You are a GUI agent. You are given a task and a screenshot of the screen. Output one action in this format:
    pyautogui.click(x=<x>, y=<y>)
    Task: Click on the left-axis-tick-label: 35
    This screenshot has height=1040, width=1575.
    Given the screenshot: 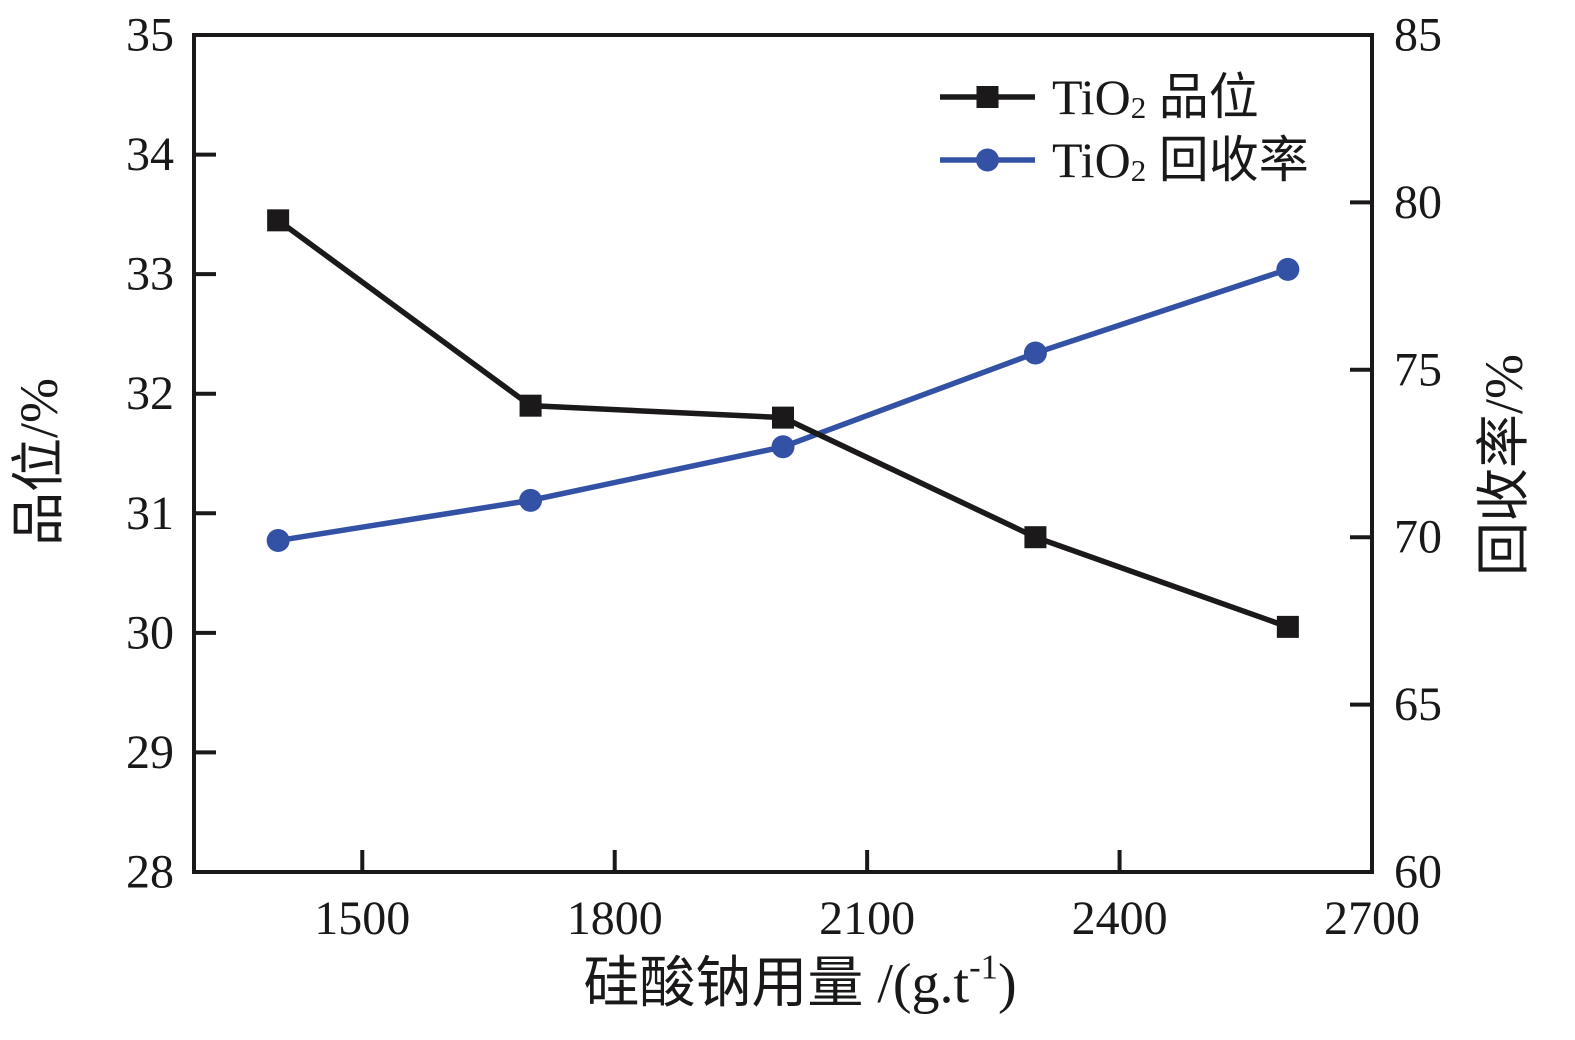 What is the action you would take?
    pyautogui.click(x=150, y=35)
    